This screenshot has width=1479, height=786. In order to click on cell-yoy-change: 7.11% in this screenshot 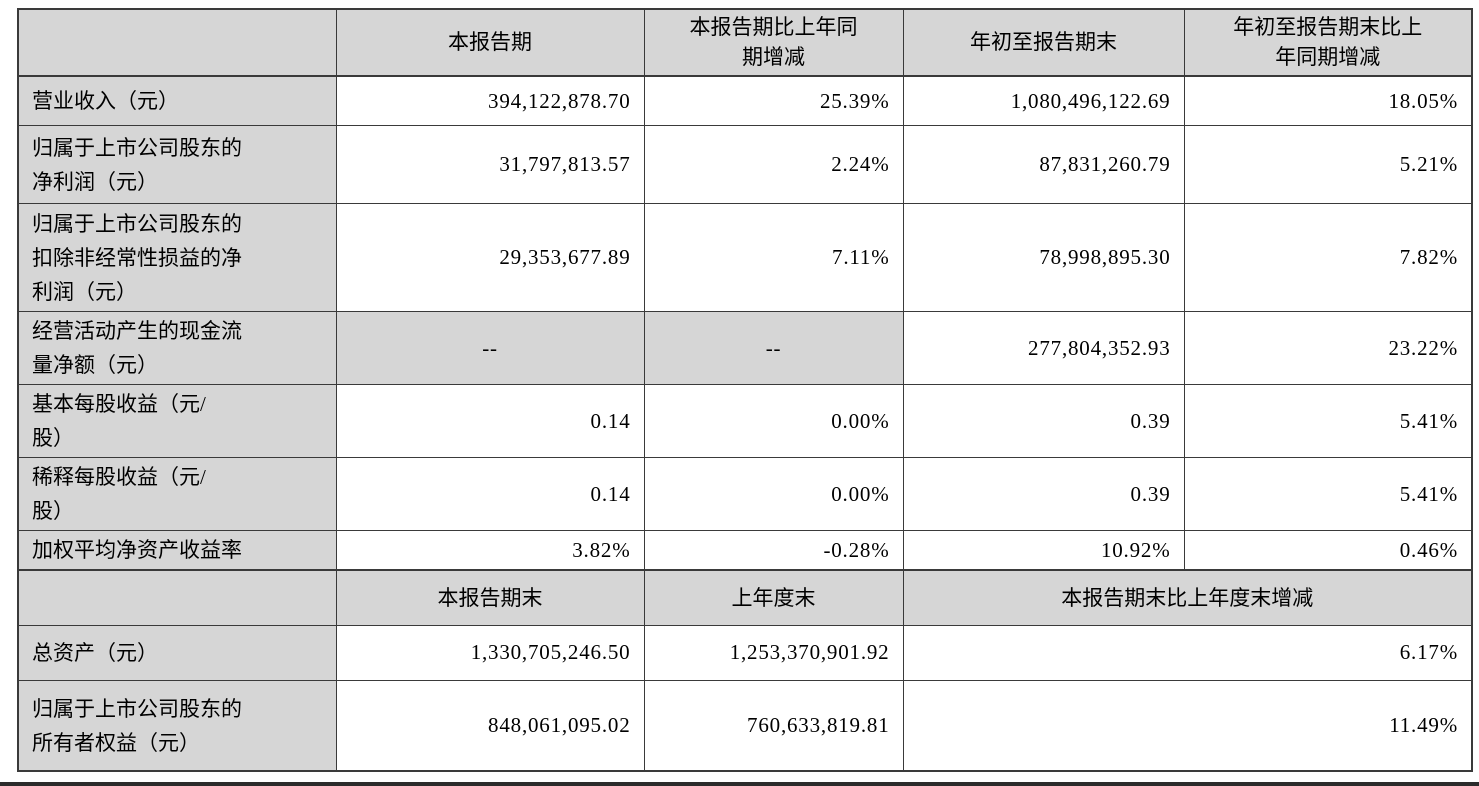, I will do `click(773, 258)`.